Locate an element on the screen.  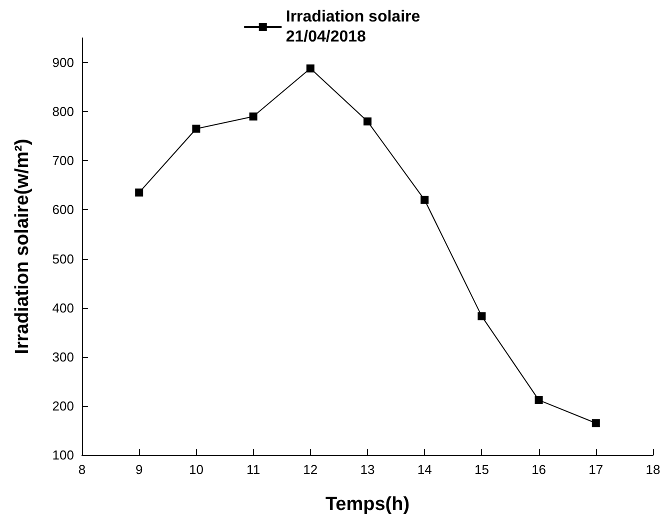
x-tick-label: 12 is located at coordinates (310, 469).